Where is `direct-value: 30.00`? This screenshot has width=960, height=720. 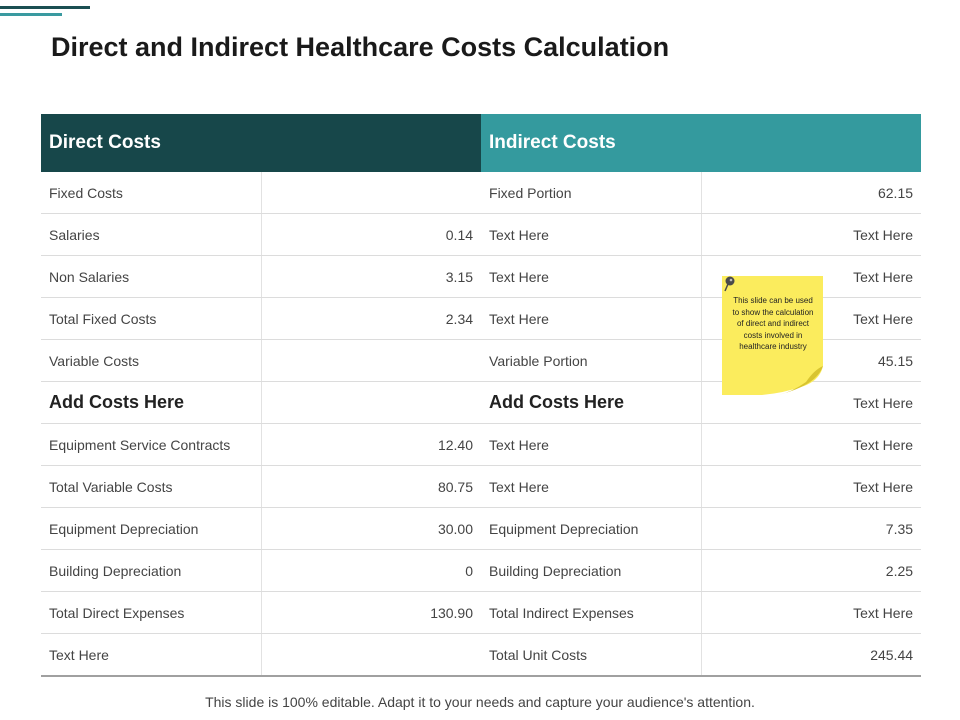 direct-value: 30.00 is located at coordinates (371, 528).